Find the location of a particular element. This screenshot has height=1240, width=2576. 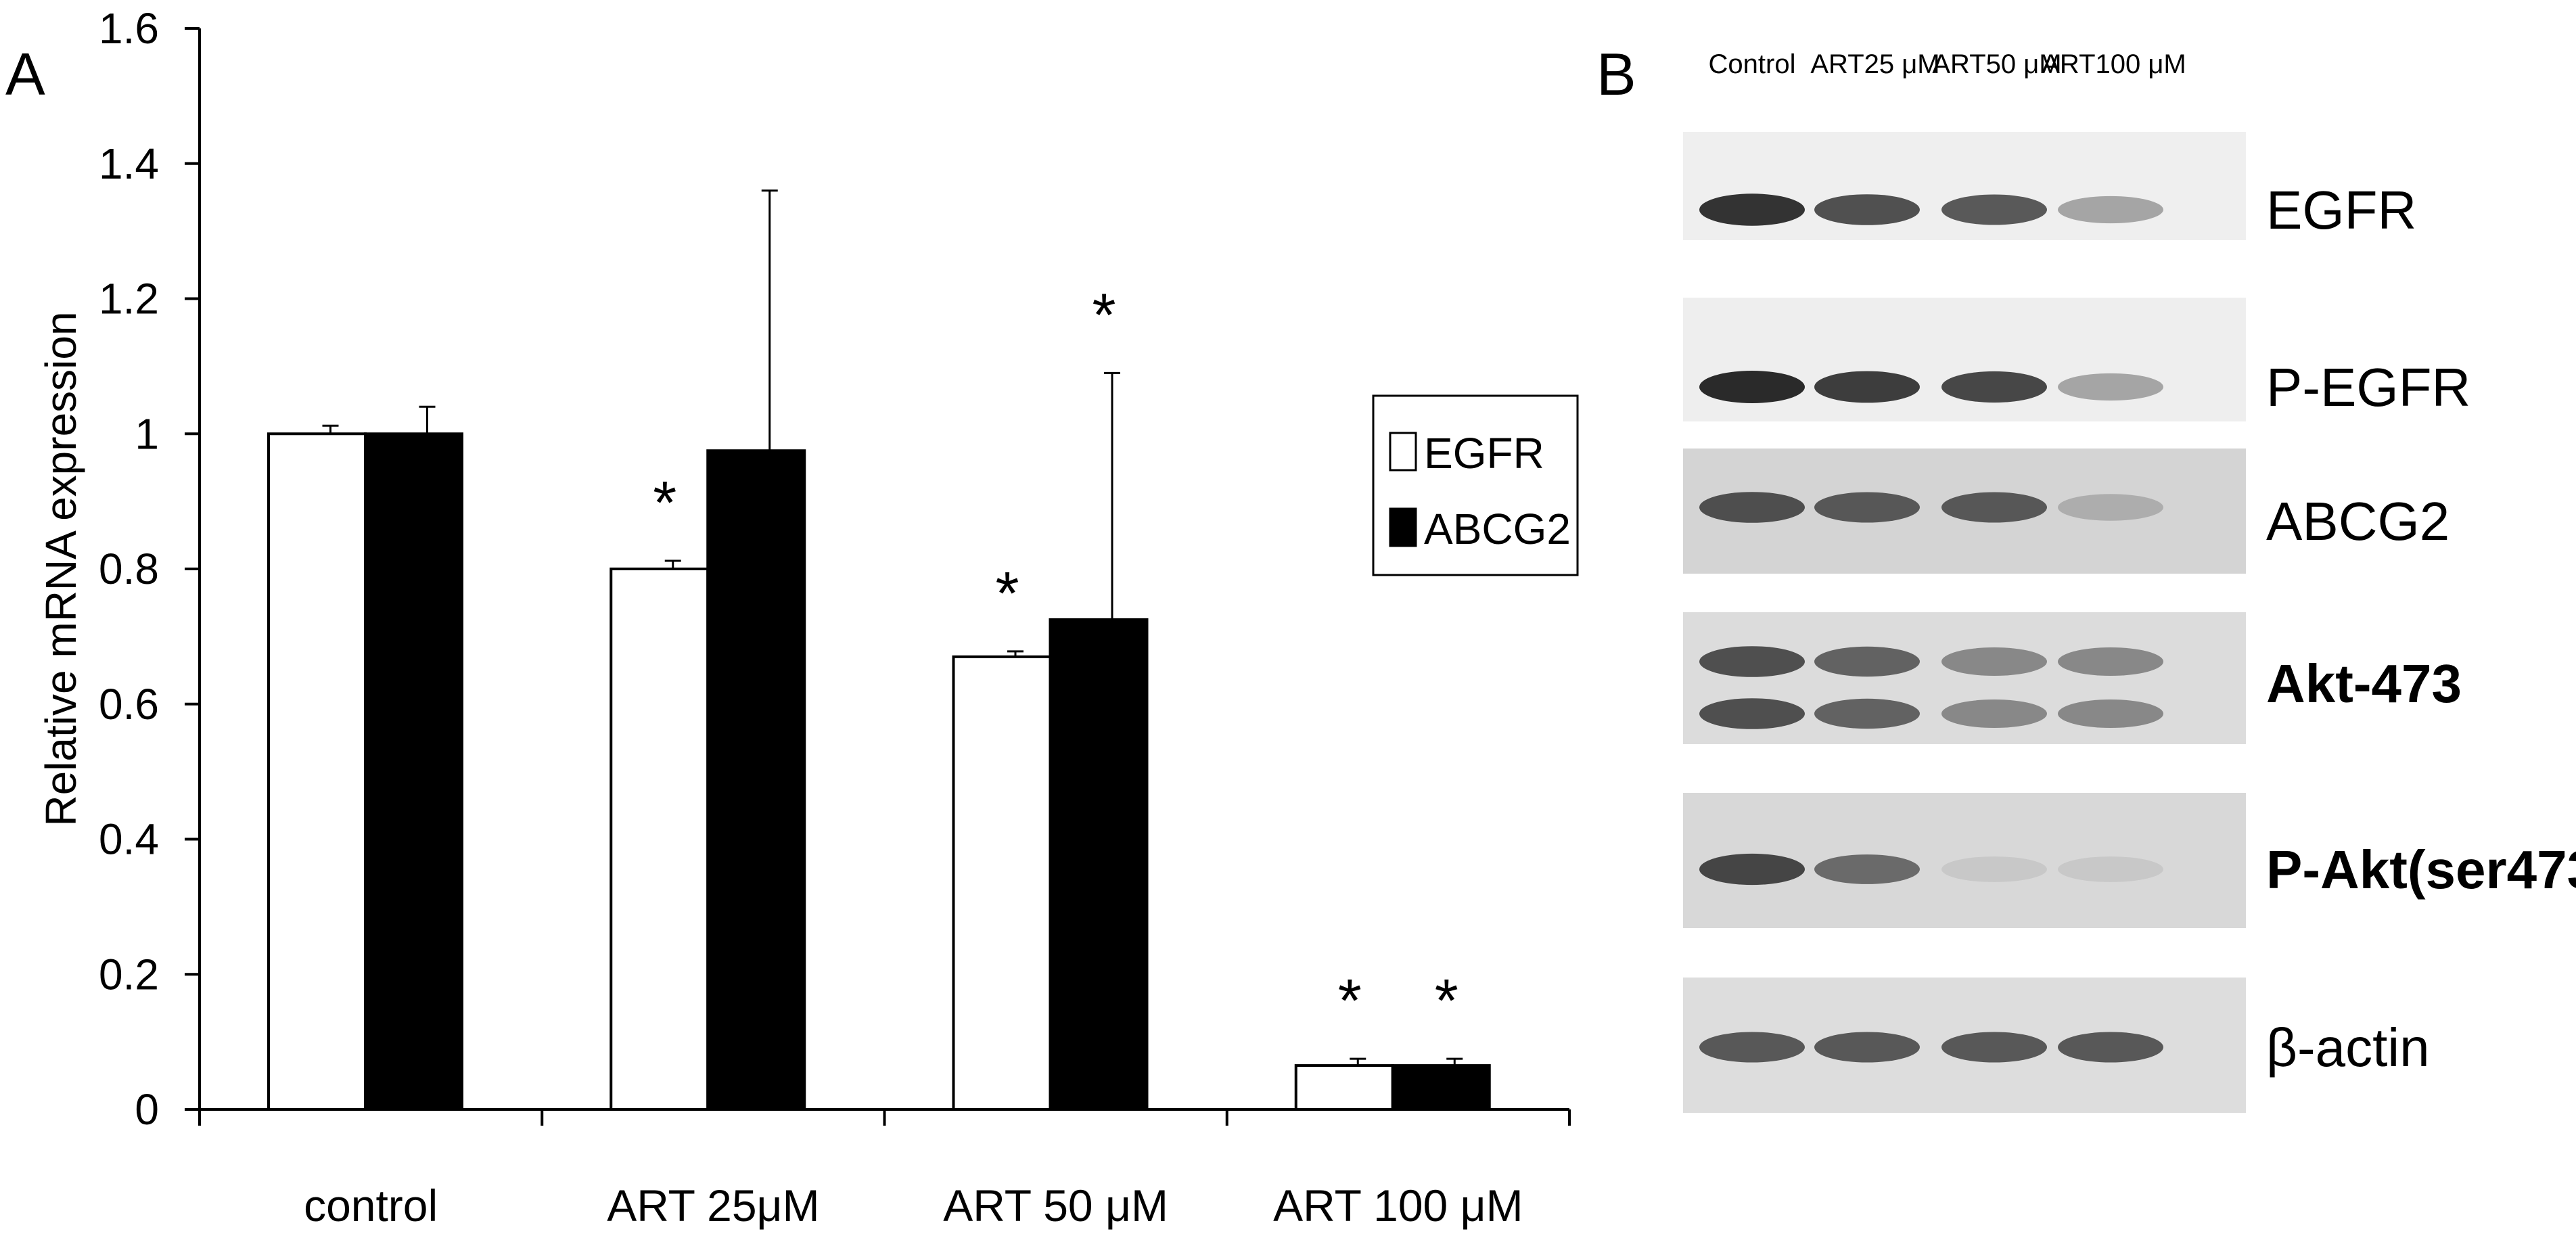

x-category-label: ART 100 μM is located at coordinates (1398, 1205).